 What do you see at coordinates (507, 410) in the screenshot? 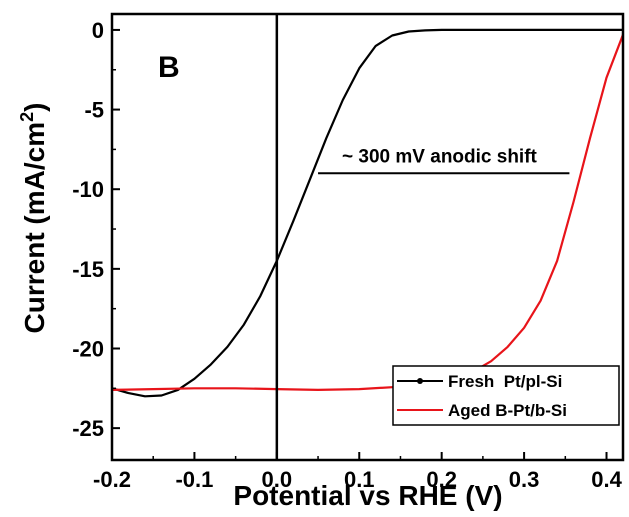
I see `legend-label-aged: Aged B-Pt/b-Si` at bounding box center [507, 410].